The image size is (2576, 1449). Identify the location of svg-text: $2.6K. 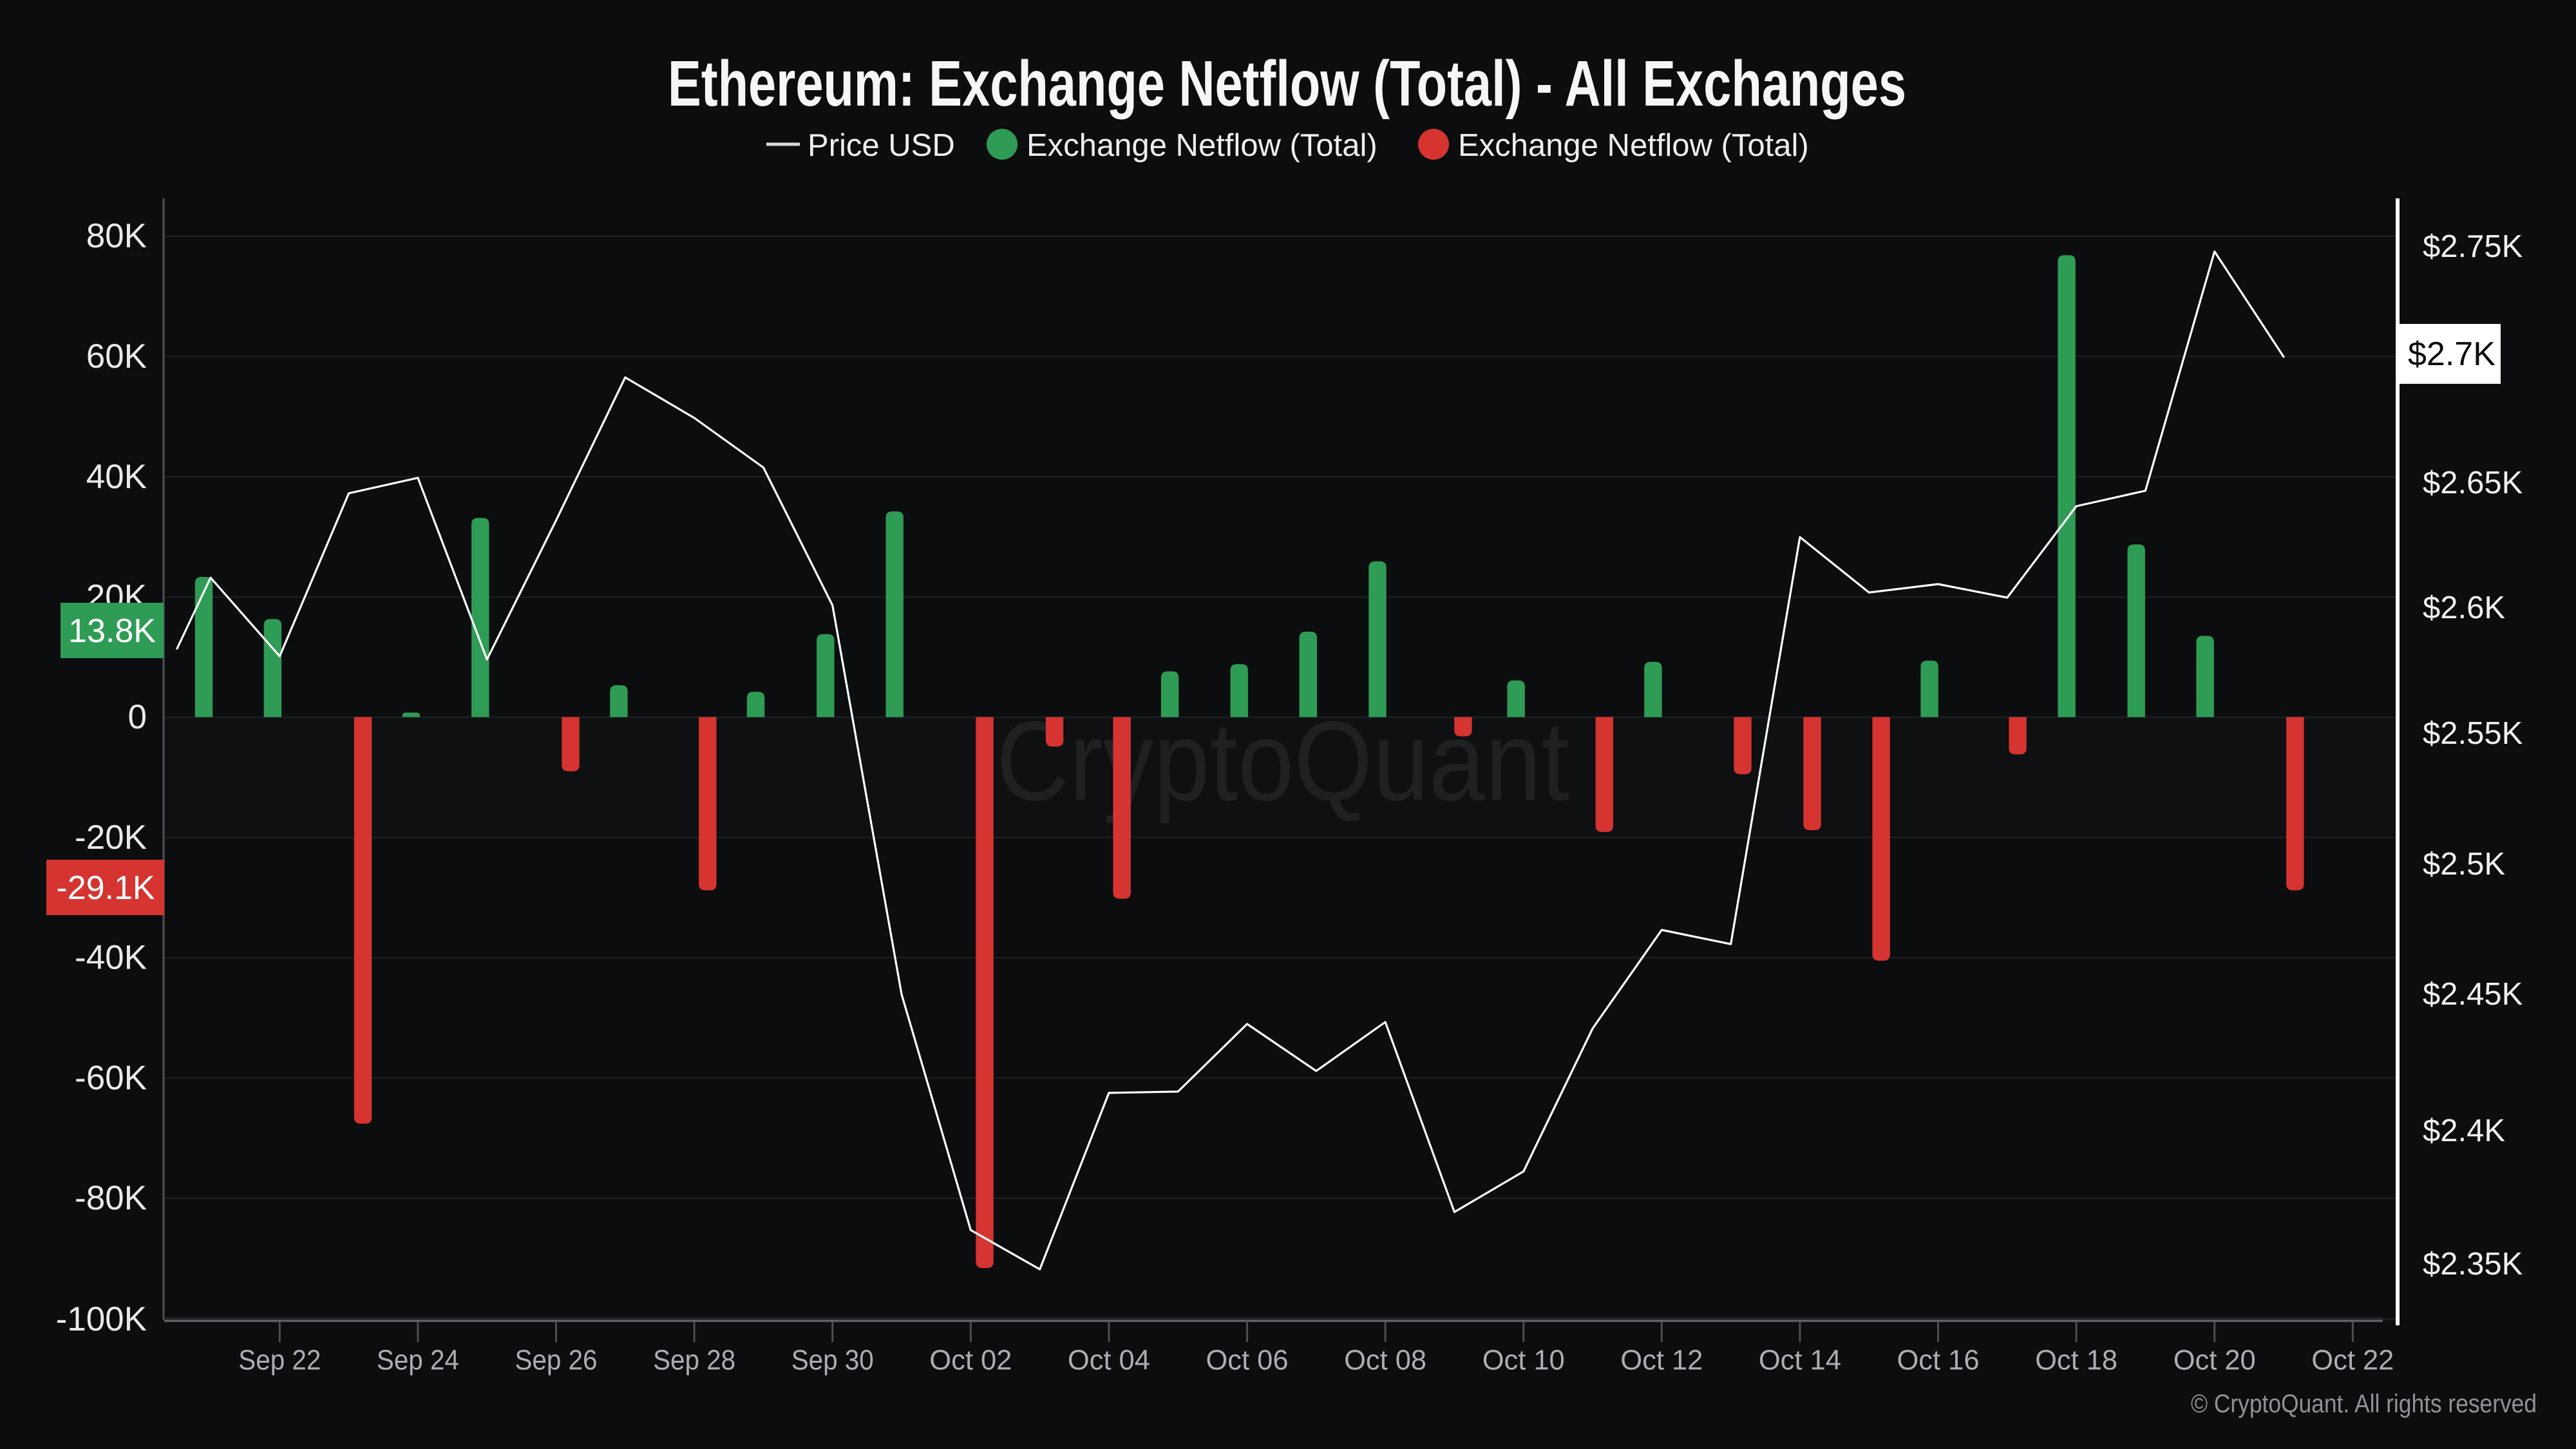
(2464, 608).